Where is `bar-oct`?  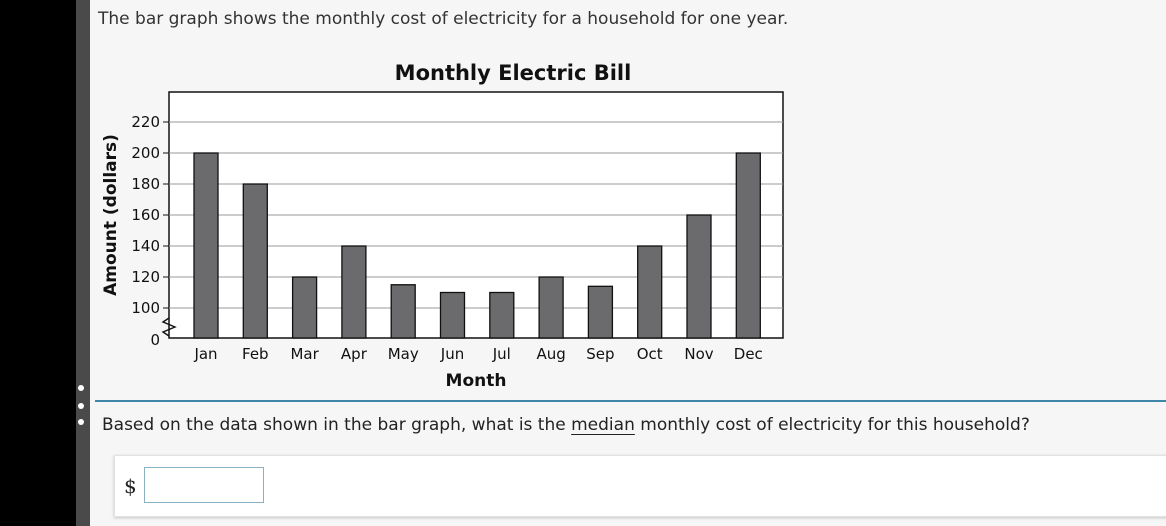 bar-oct is located at coordinates (650, 292).